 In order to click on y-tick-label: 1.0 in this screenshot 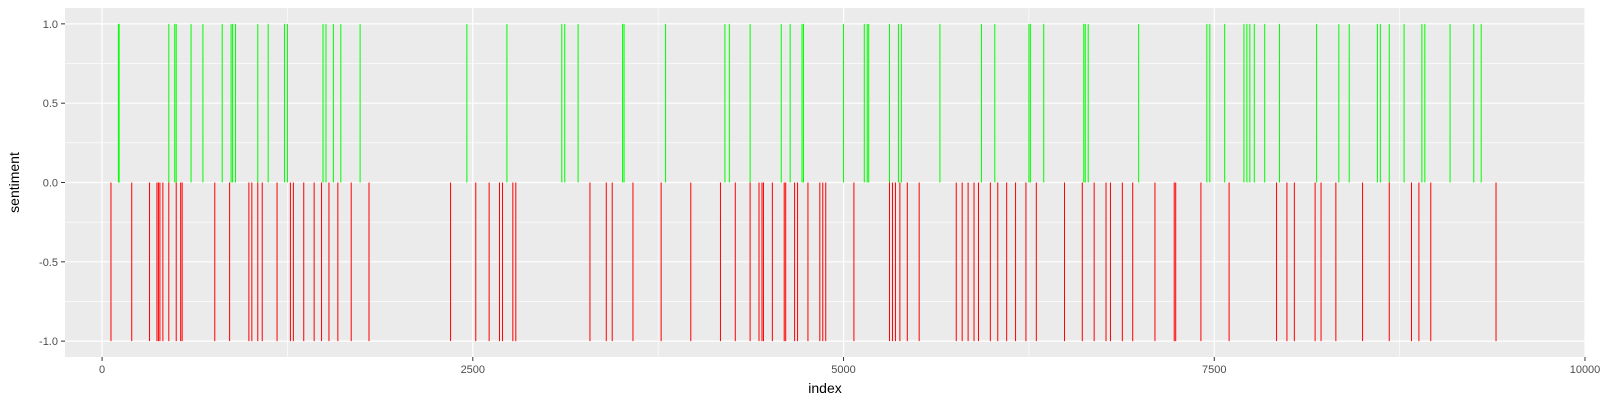, I will do `click(50, 25)`.